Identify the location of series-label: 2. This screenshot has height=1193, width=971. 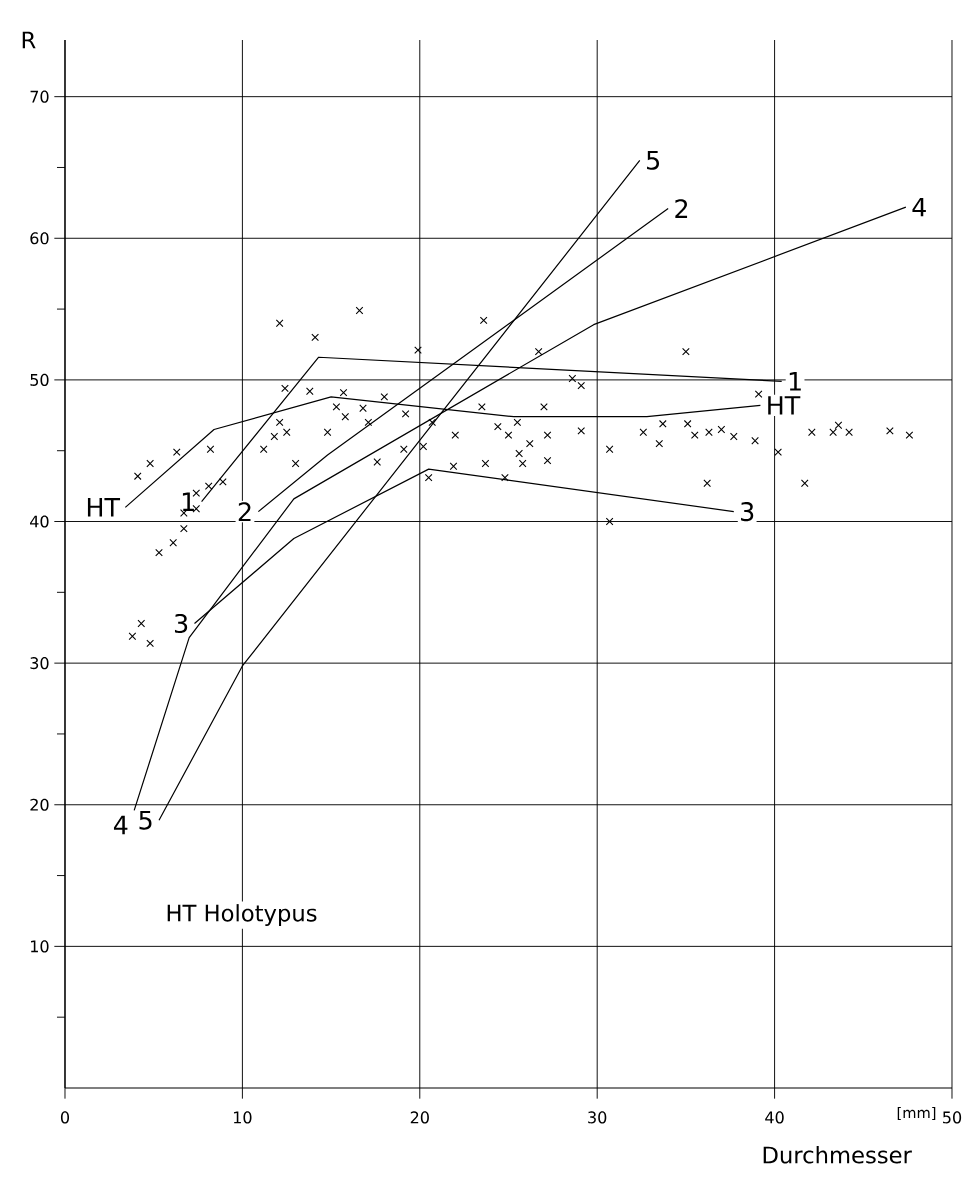
(681, 208).